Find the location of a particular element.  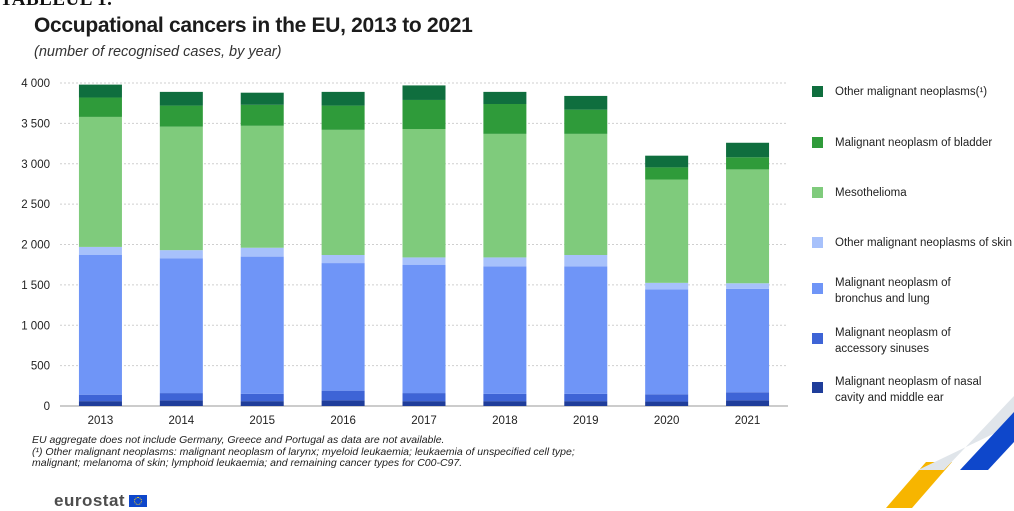

x-tick-label: 2021 is located at coordinates (748, 421).